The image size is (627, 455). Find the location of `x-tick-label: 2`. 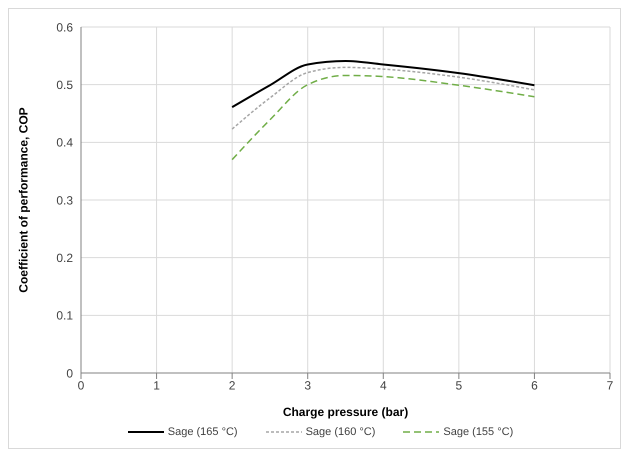

x-tick-label: 2 is located at coordinates (232, 385).